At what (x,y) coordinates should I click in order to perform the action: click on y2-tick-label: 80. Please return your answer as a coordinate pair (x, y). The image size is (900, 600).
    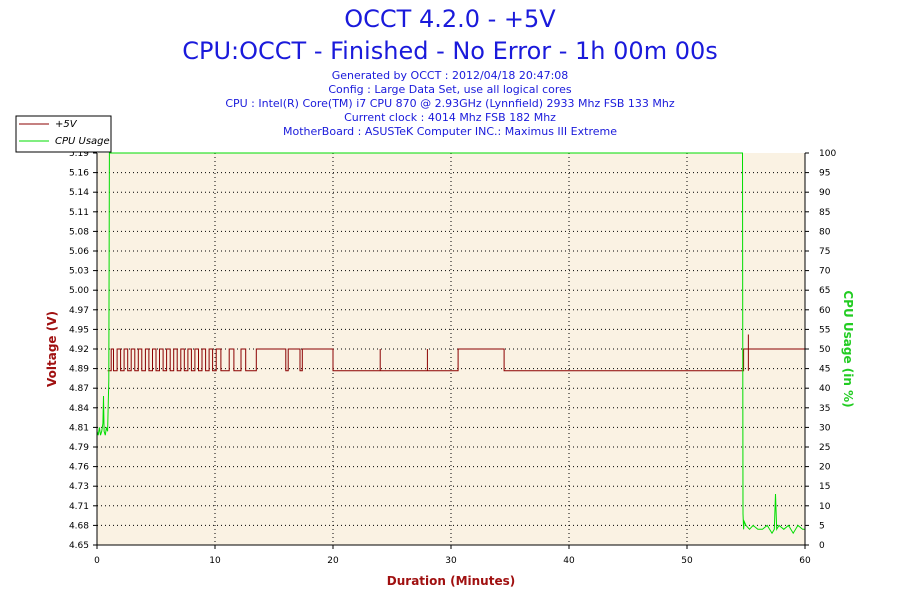
    Looking at the image, I should click on (825, 232).